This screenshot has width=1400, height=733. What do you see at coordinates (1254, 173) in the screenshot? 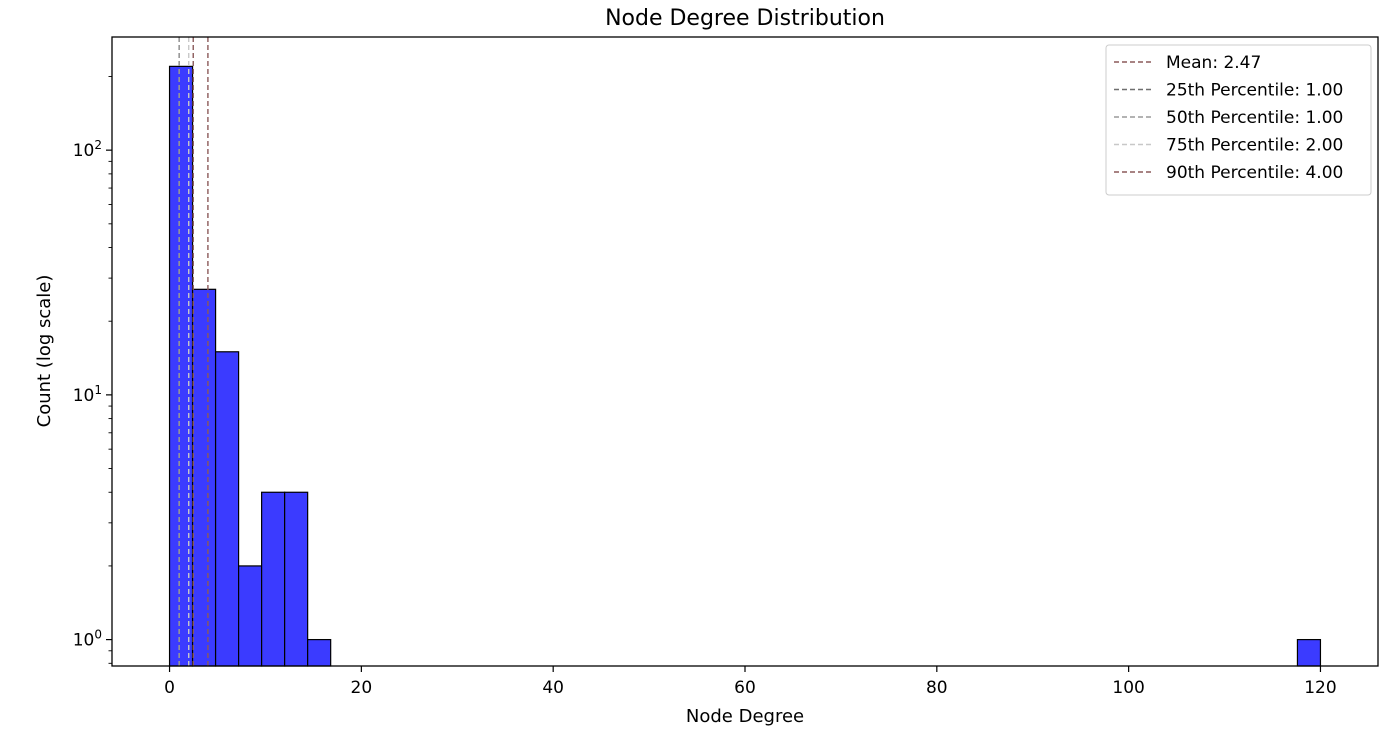
I see `legend-label: 90th Percentile: 4.00` at bounding box center [1254, 173].